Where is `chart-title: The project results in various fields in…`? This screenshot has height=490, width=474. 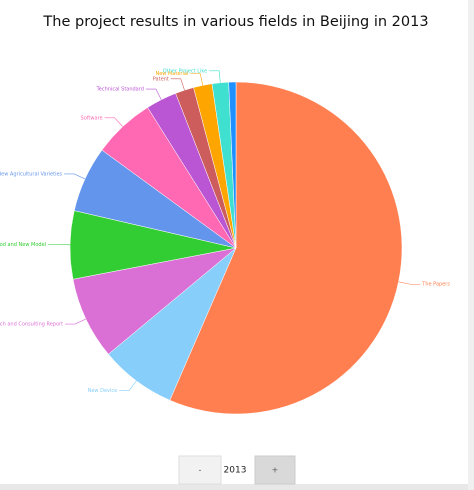
chart-title: The project results in various fields in… is located at coordinates (235, 22).